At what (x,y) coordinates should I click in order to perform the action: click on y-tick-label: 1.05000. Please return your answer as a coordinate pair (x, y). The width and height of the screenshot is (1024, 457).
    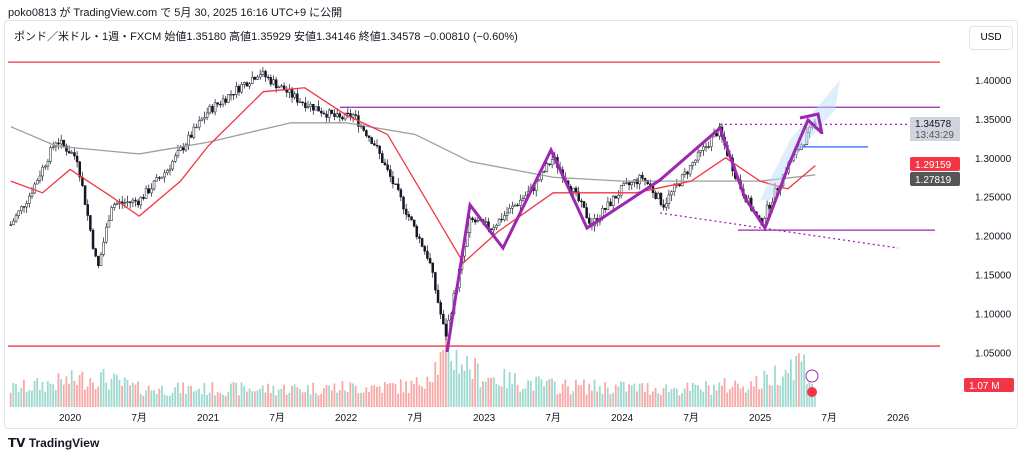
    Looking at the image, I should click on (993, 353).